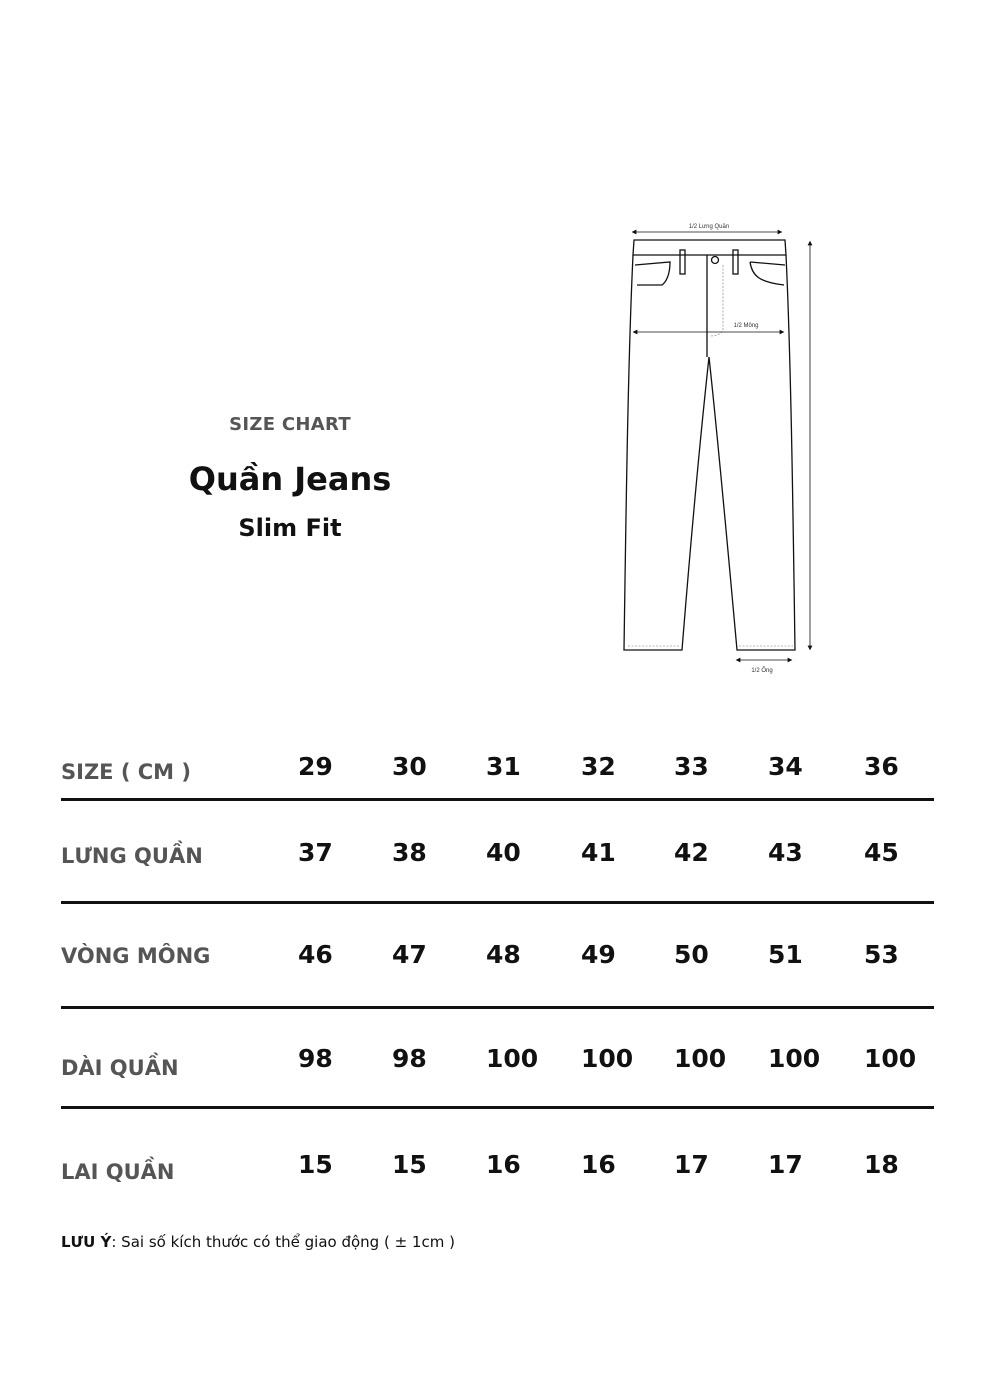 This screenshot has height=1400, width=1000. Describe the element at coordinates (785, 954) in the screenshot. I see `value-cell: 51` at that location.